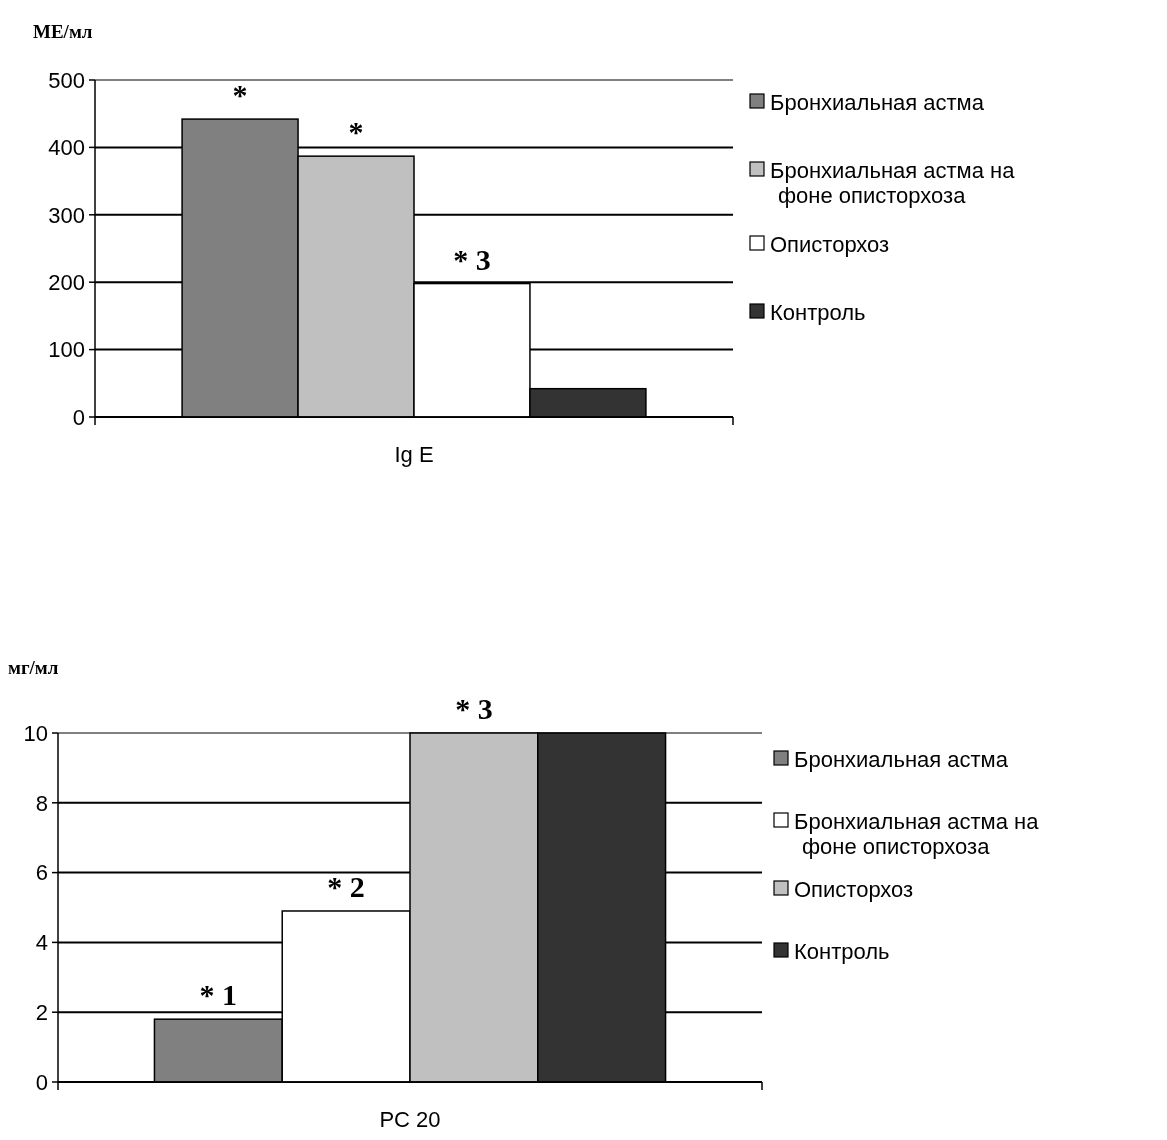 This screenshot has width=1167, height=1140. What do you see at coordinates (218, 995) in the screenshot?
I see `annotation: * 1` at bounding box center [218, 995].